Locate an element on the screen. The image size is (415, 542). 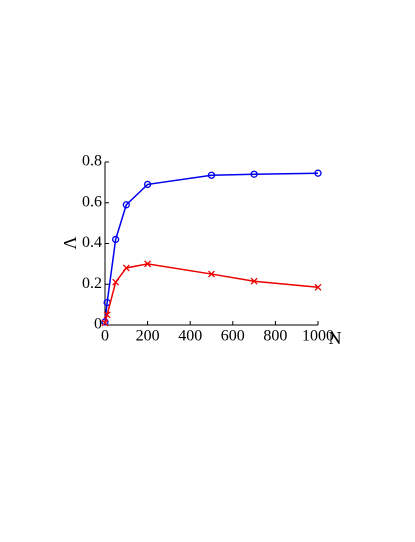
x-tick-label: 400 is located at coordinates (190, 336).